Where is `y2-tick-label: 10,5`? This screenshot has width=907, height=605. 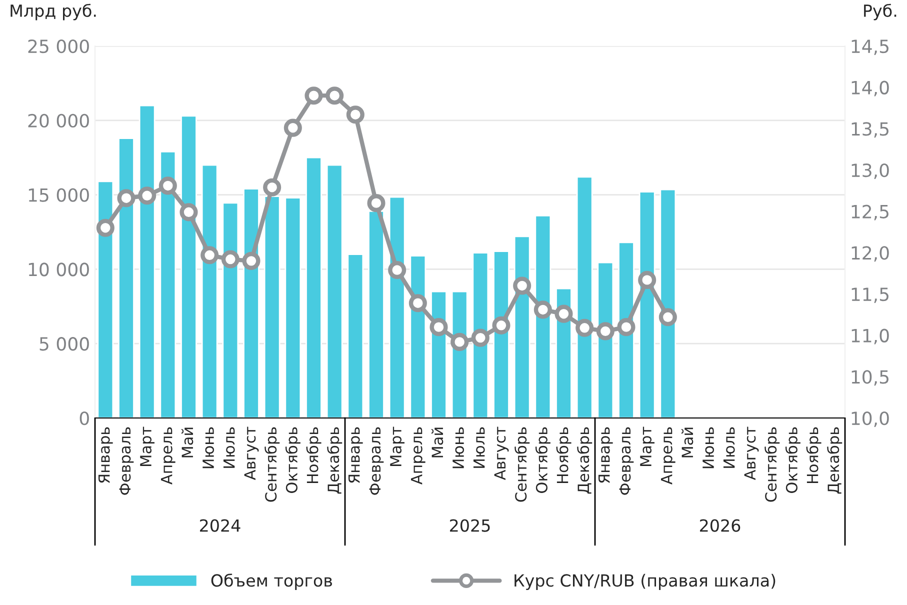
y2-tick-label: 10,5 is located at coordinates (870, 378).